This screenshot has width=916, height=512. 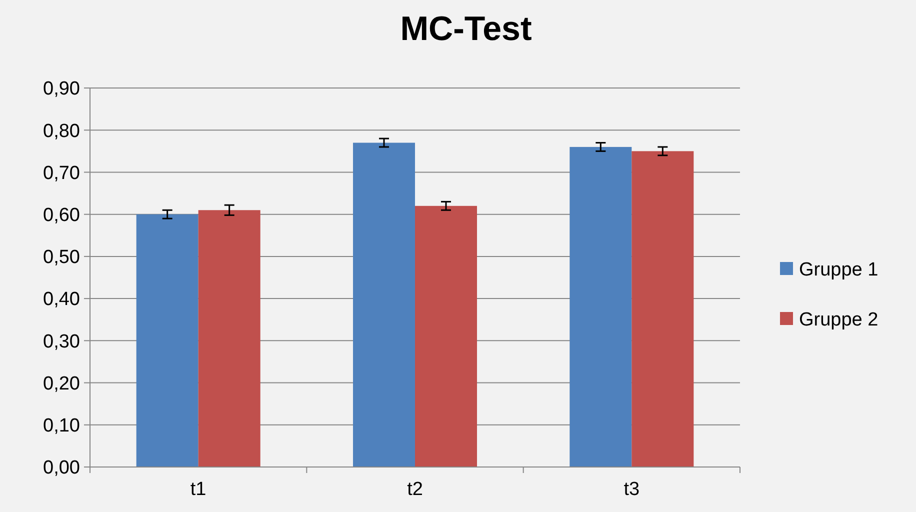 What do you see at coordinates (61, 215) in the screenshot?
I see `y-tick-label: 0,60` at bounding box center [61, 215].